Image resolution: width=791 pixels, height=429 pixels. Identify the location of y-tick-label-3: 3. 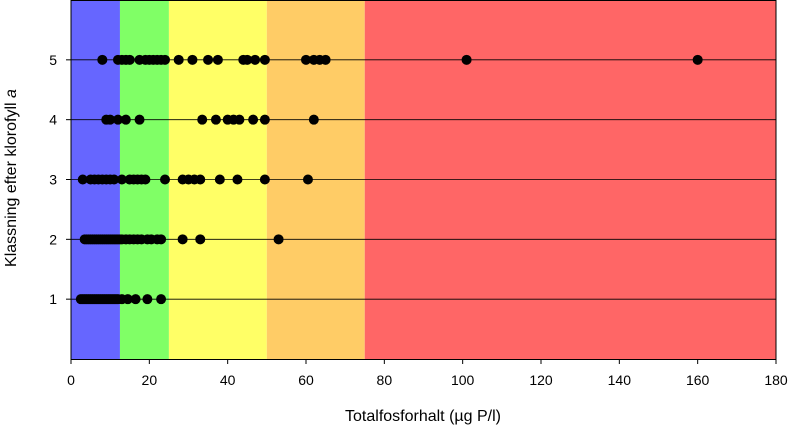
(53, 180).